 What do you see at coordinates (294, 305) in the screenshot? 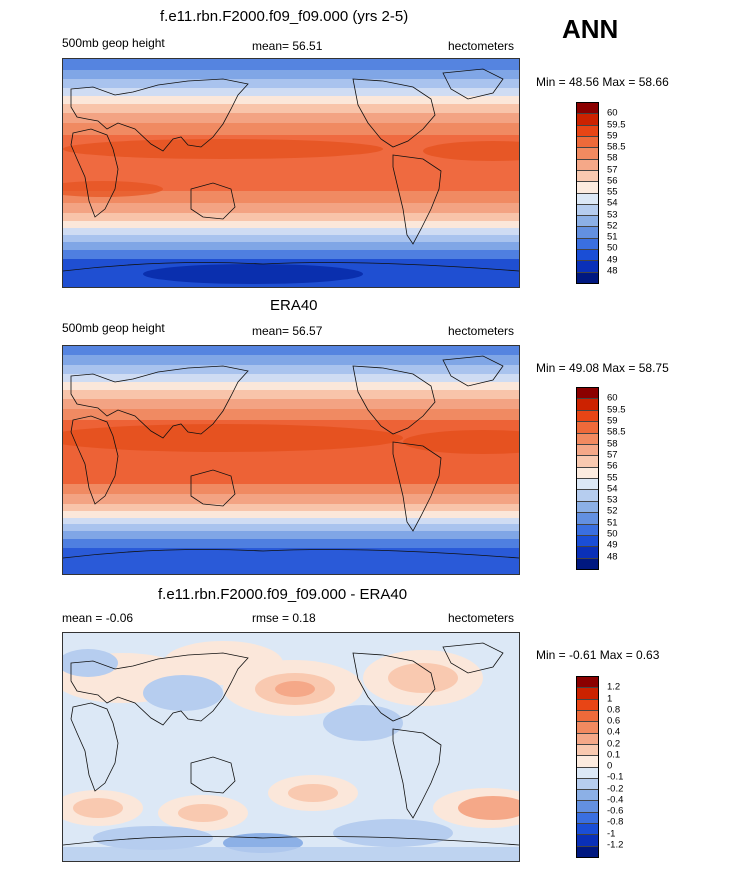
I see `panel-obs-title: ERA40` at bounding box center [294, 305].